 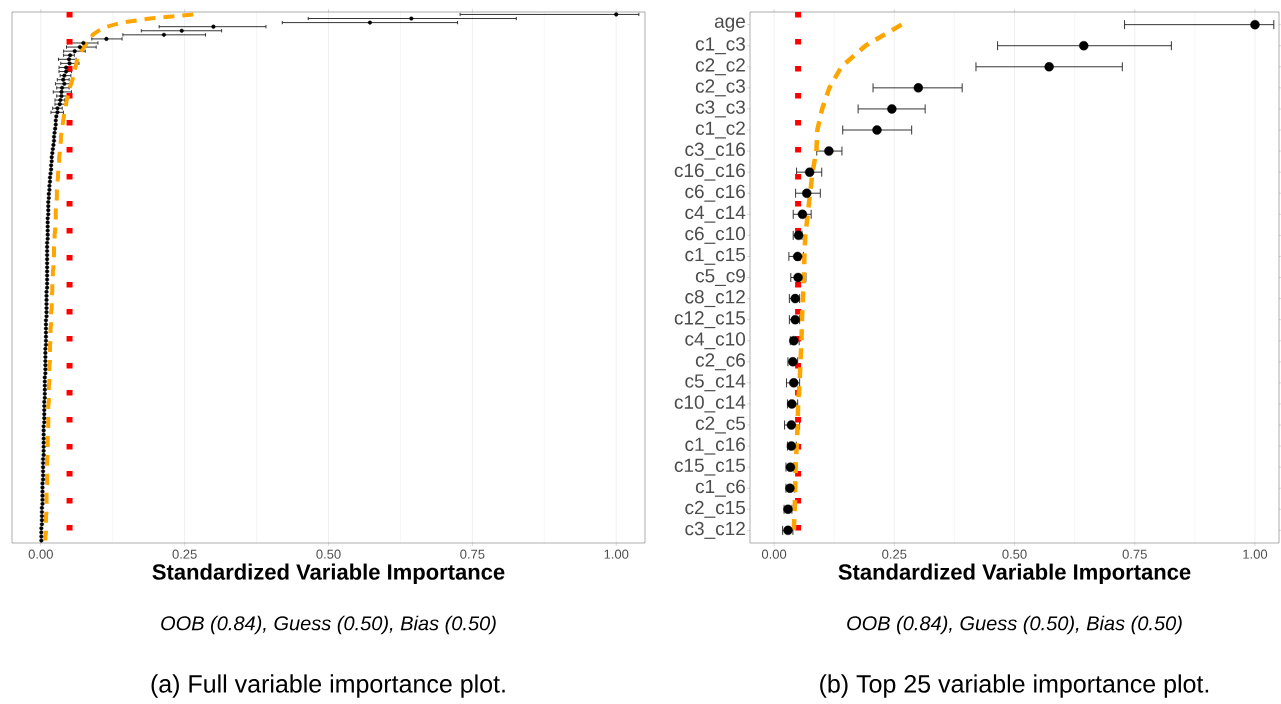 I want to click on y-tick-label: c15_c15, so click(x=709, y=467).